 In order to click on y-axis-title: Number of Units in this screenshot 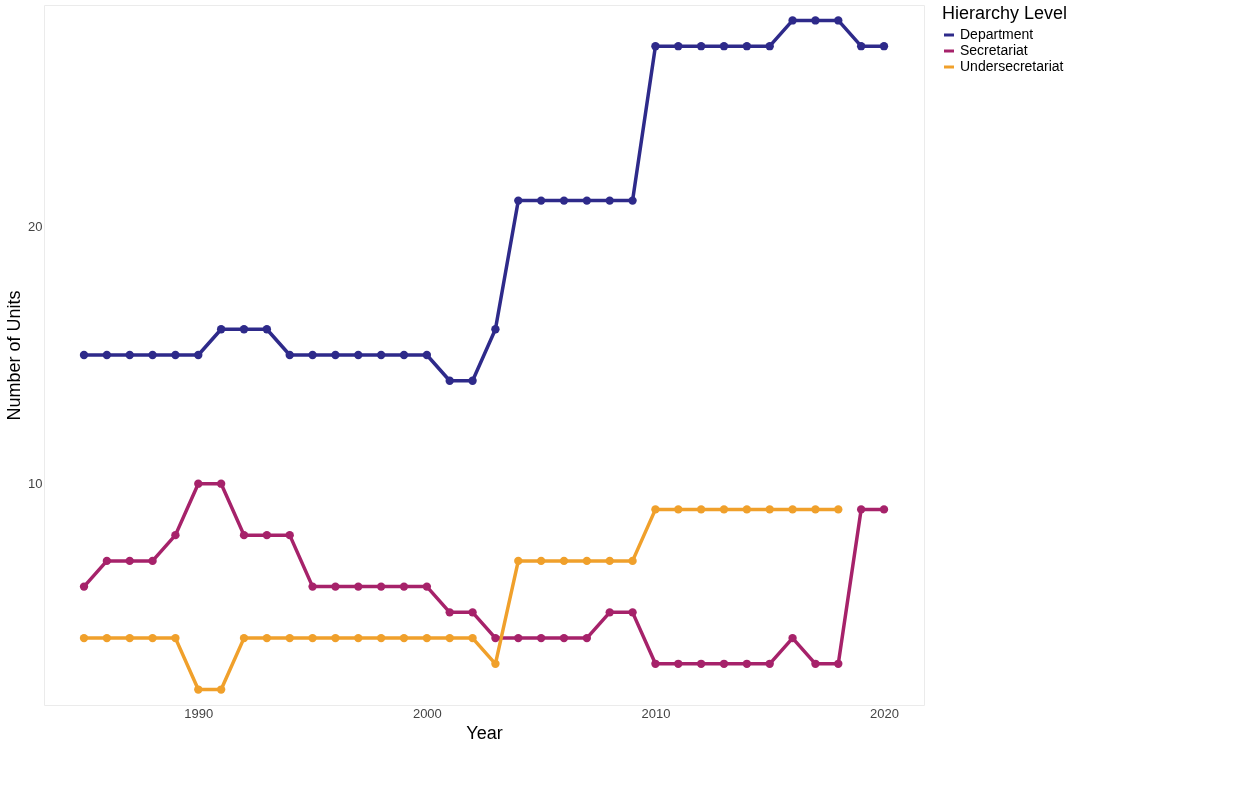, I will do `click(14, 355)`.